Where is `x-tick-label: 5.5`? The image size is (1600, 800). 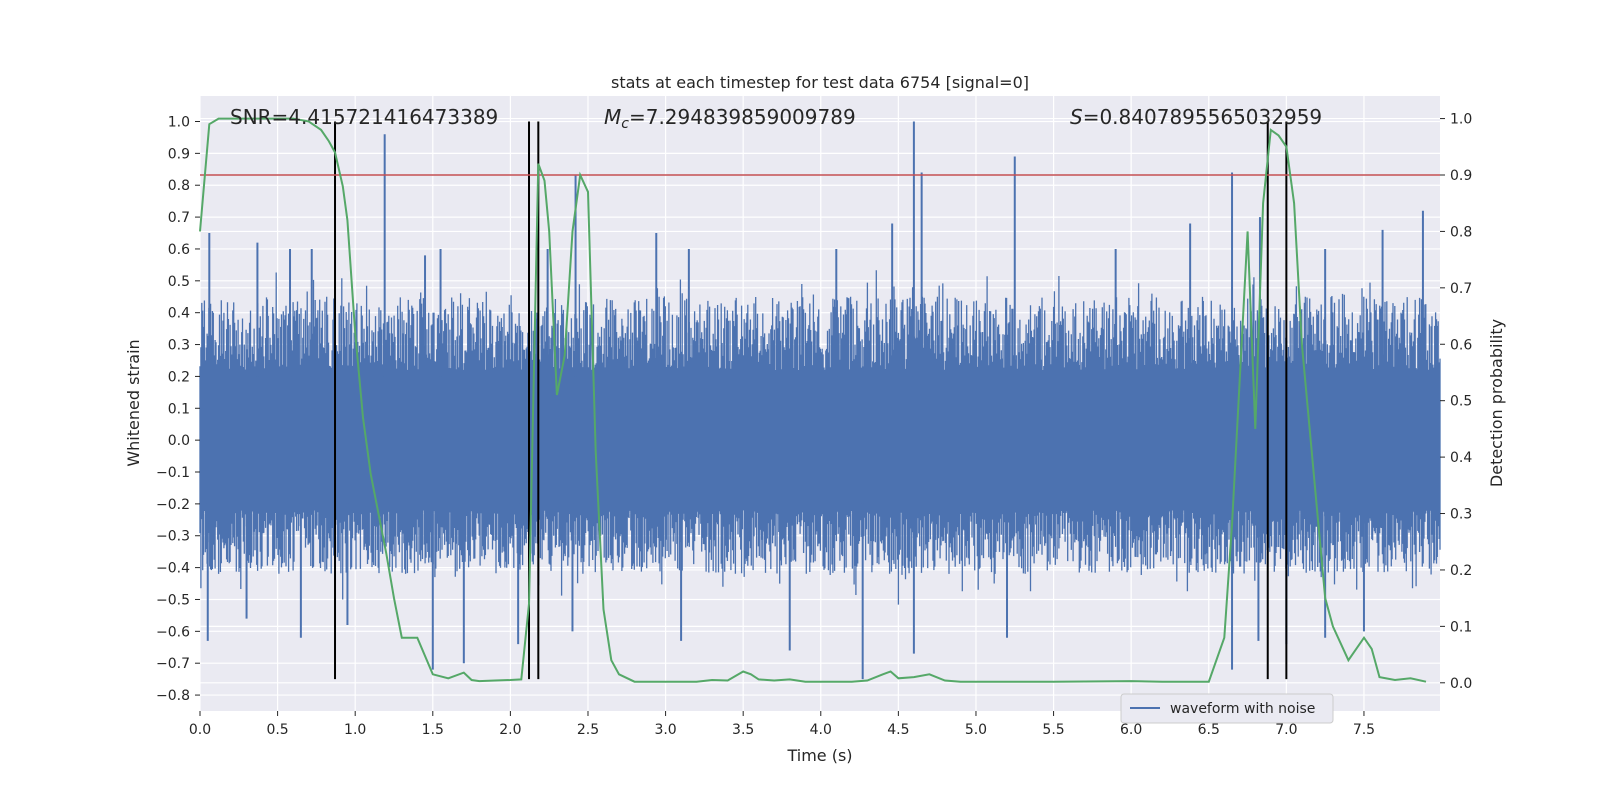 x-tick-label: 5.5 is located at coordinates (1053, 730).